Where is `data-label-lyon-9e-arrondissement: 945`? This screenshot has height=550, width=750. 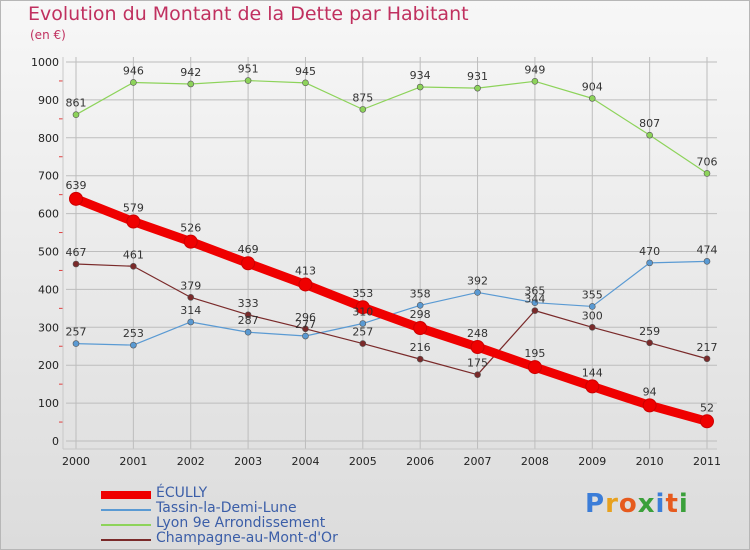
data-label-lyon-9e-arrondissement: 945 is located at coordinates (305, 71).